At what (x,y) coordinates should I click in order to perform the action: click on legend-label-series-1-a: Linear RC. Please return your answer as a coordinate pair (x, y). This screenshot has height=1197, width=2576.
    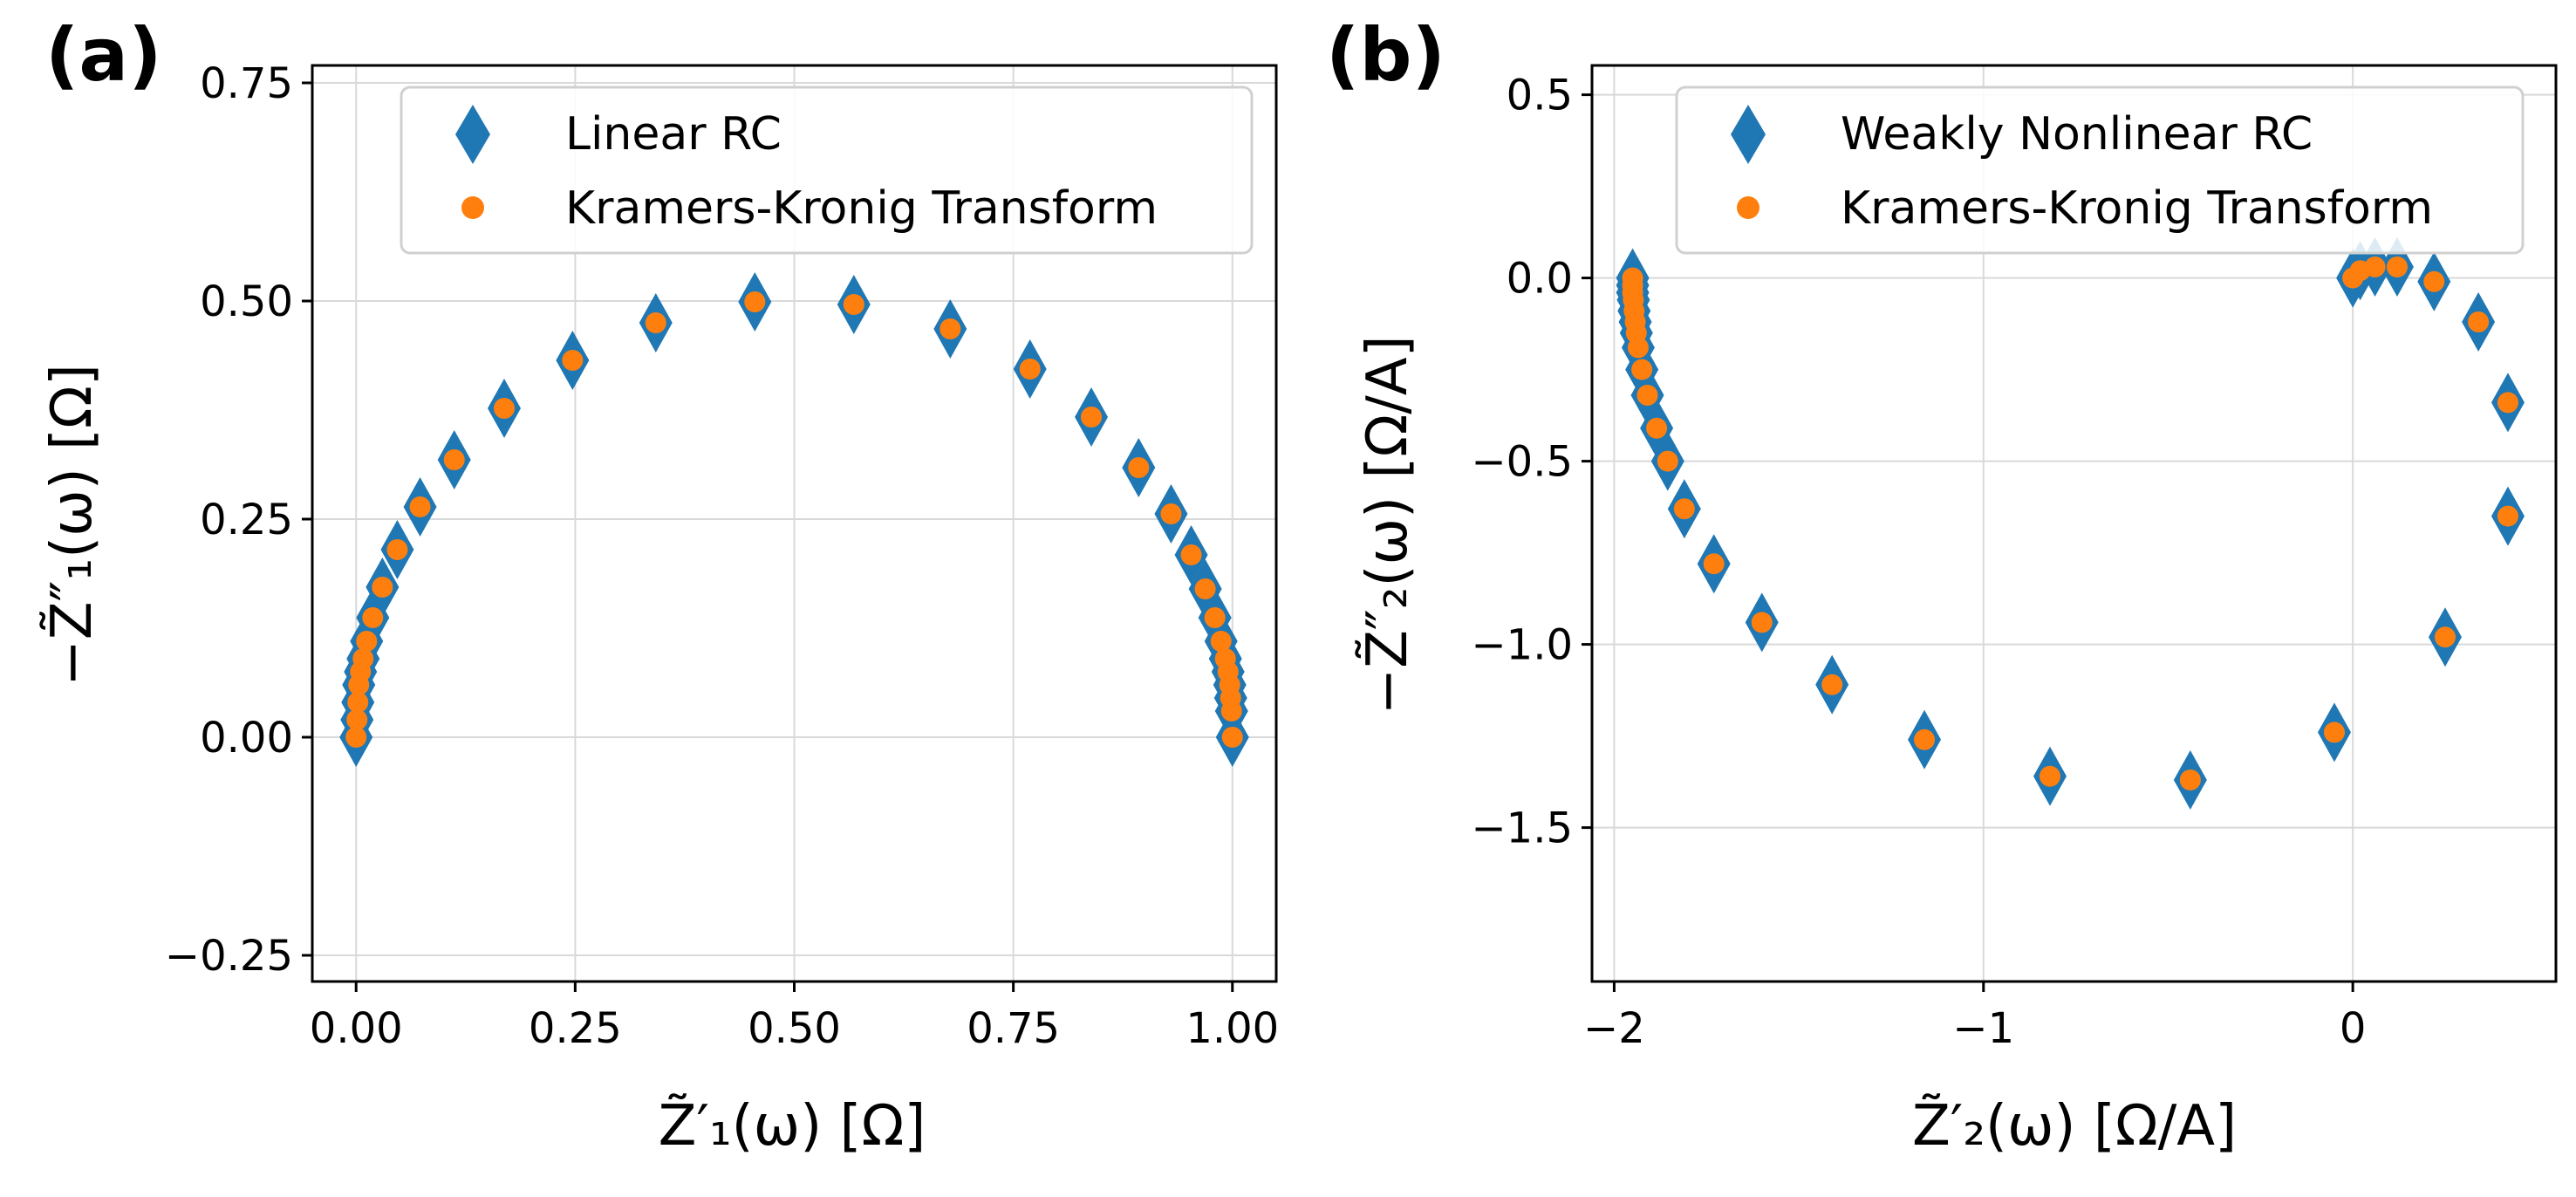
    Looking at the image, I should click on (673, 134).